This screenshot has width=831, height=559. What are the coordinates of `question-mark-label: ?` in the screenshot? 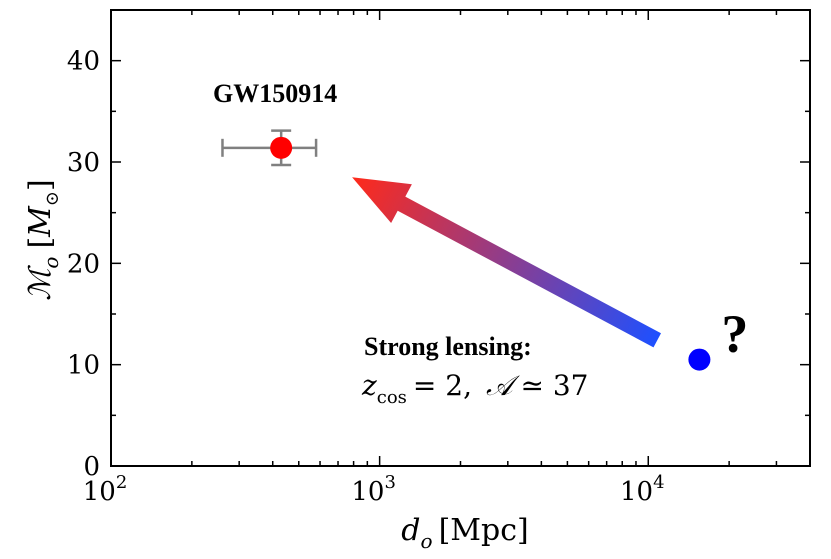 It's located at (734, 334).